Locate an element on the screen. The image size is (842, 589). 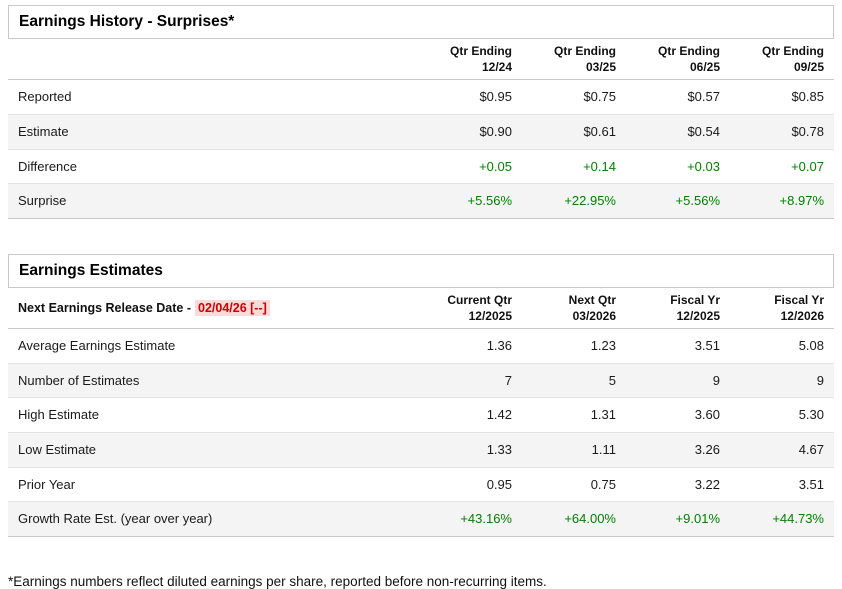
row-label: Average Earnings Estimate is located at coordinates (97, 346).